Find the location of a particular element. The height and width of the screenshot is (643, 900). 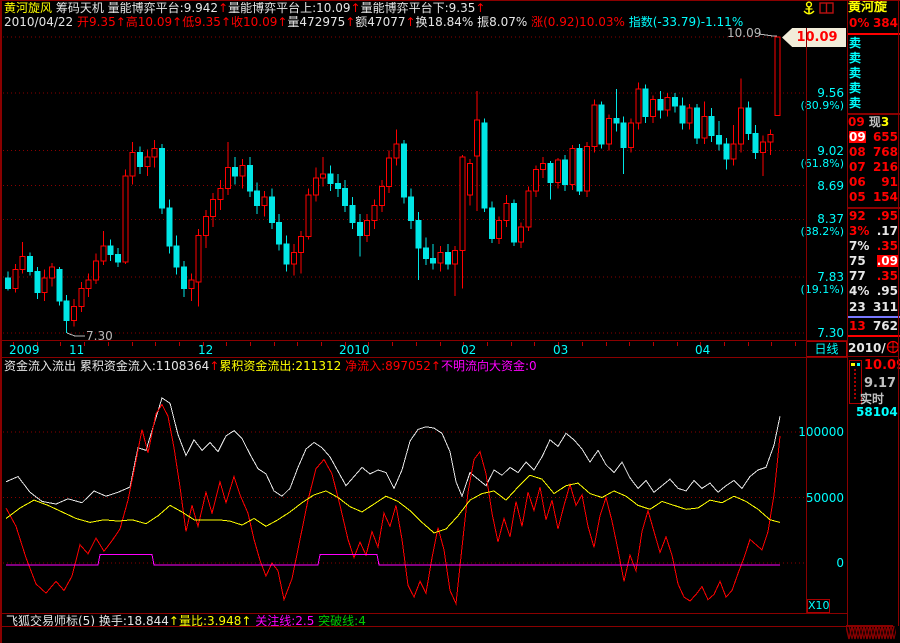

window-right-border is located at coordinates (898, 313).